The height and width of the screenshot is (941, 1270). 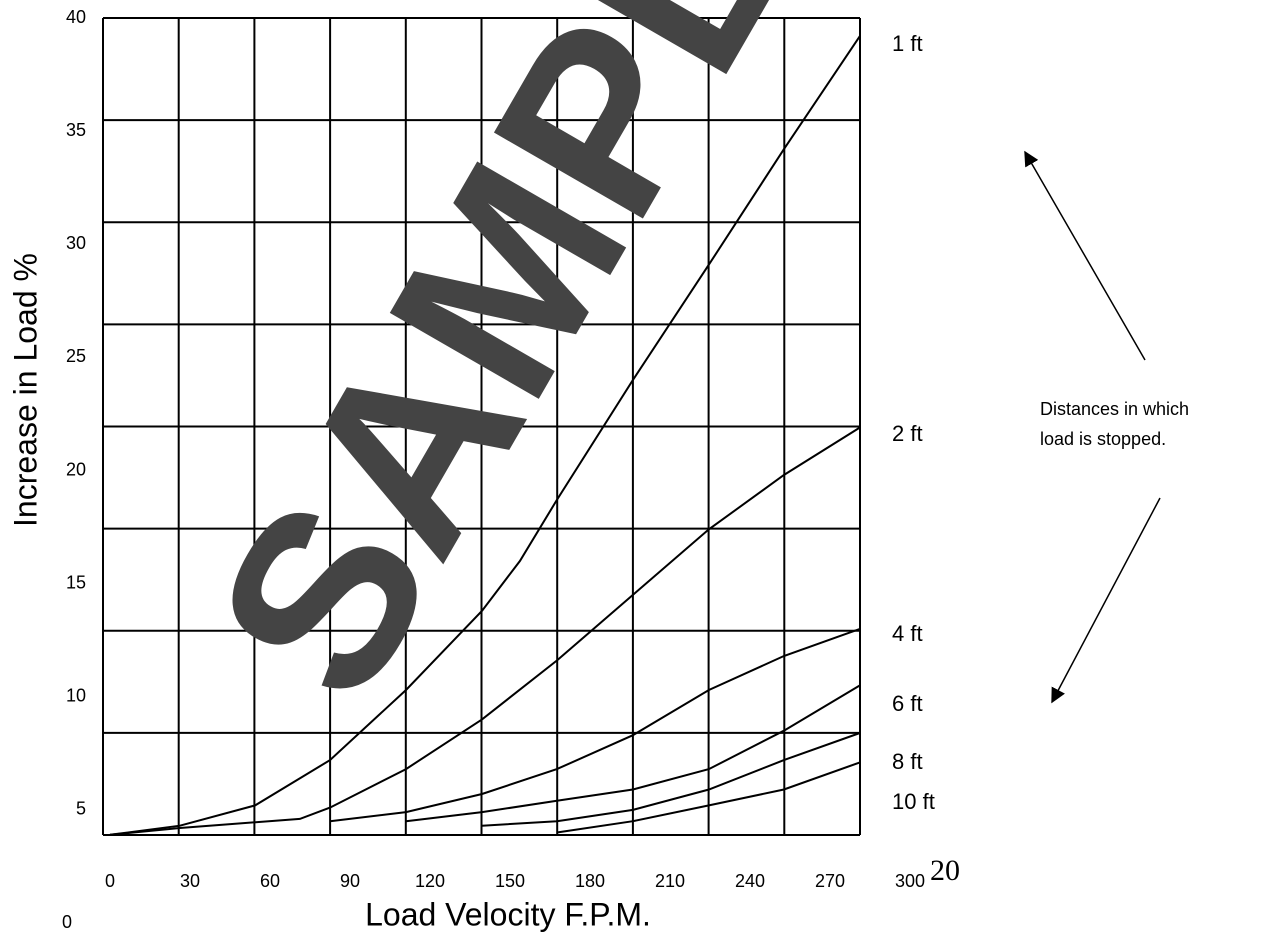 I want to click on y-tick-label: 20, so click(x=76, y=469).